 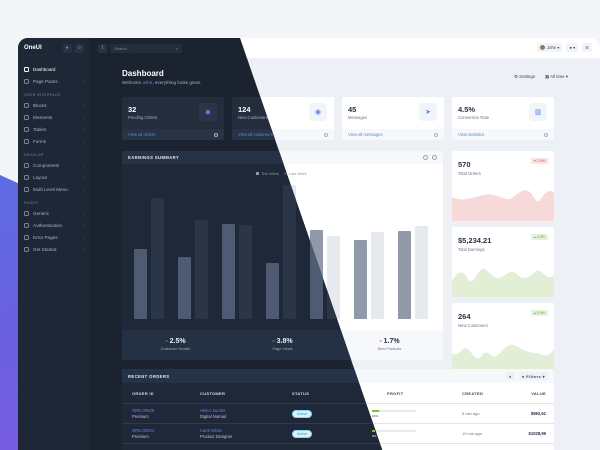 What do you see at coordinates (539, 237) in the screenshot?
I see `trend-badge: ▴ 4.2%` at bounding box center [539, 237].